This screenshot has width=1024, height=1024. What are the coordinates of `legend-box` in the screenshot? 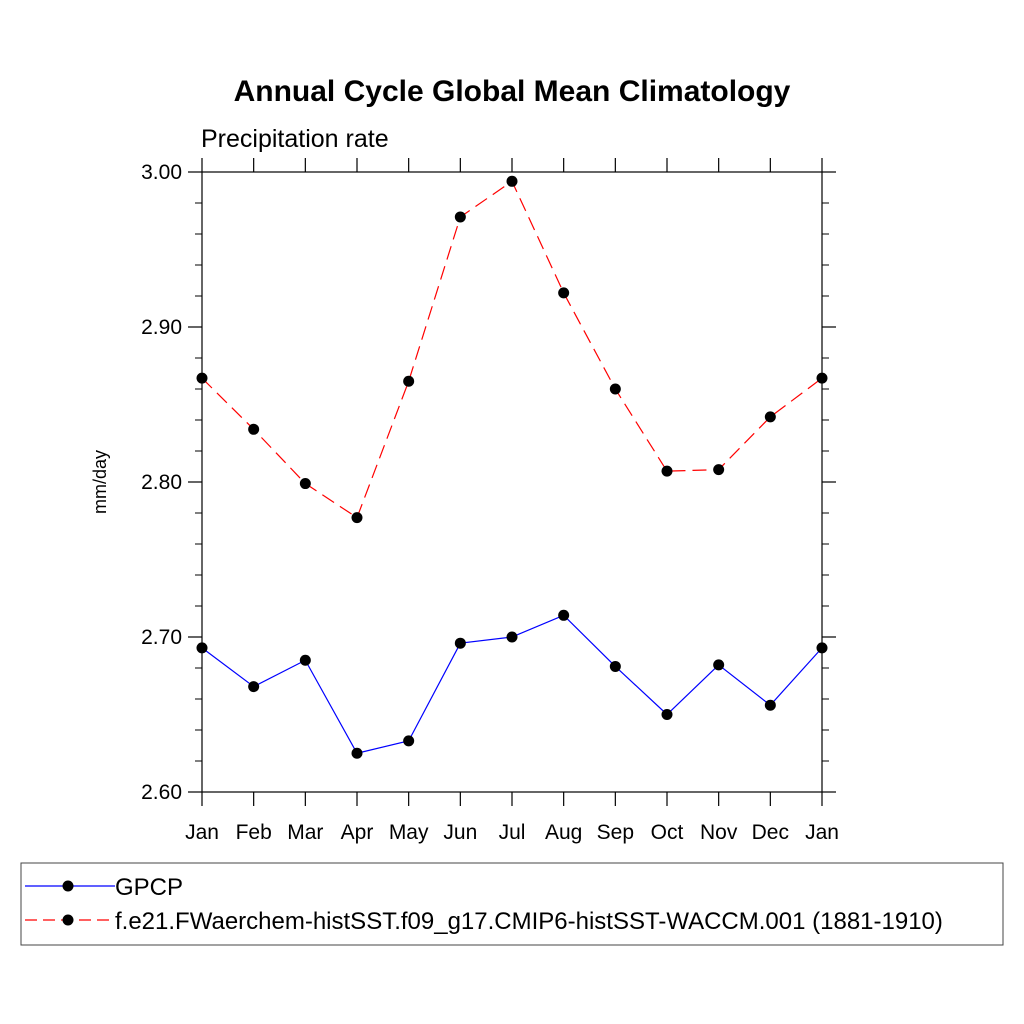 It's located at (512, 904).